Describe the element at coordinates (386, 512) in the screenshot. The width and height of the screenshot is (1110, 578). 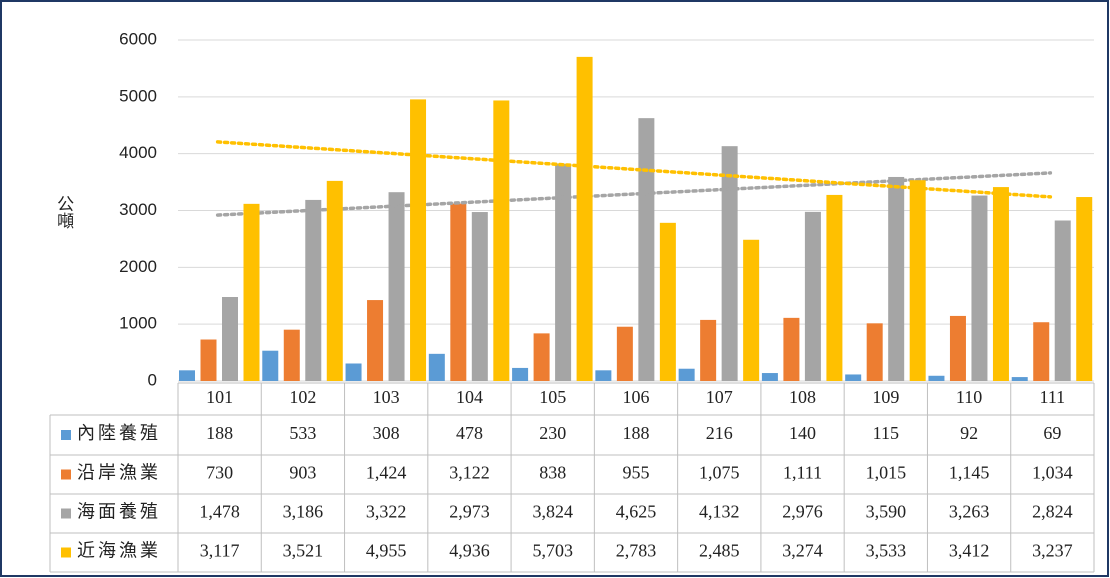
I see `table-cell: 3,322` at that location.